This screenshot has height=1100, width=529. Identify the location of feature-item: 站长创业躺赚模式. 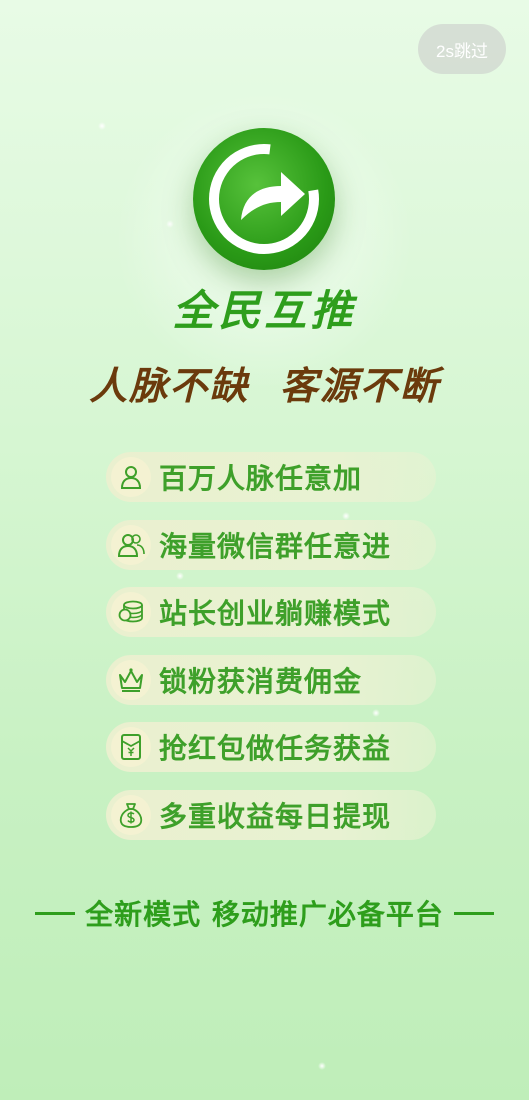
(271, 612).